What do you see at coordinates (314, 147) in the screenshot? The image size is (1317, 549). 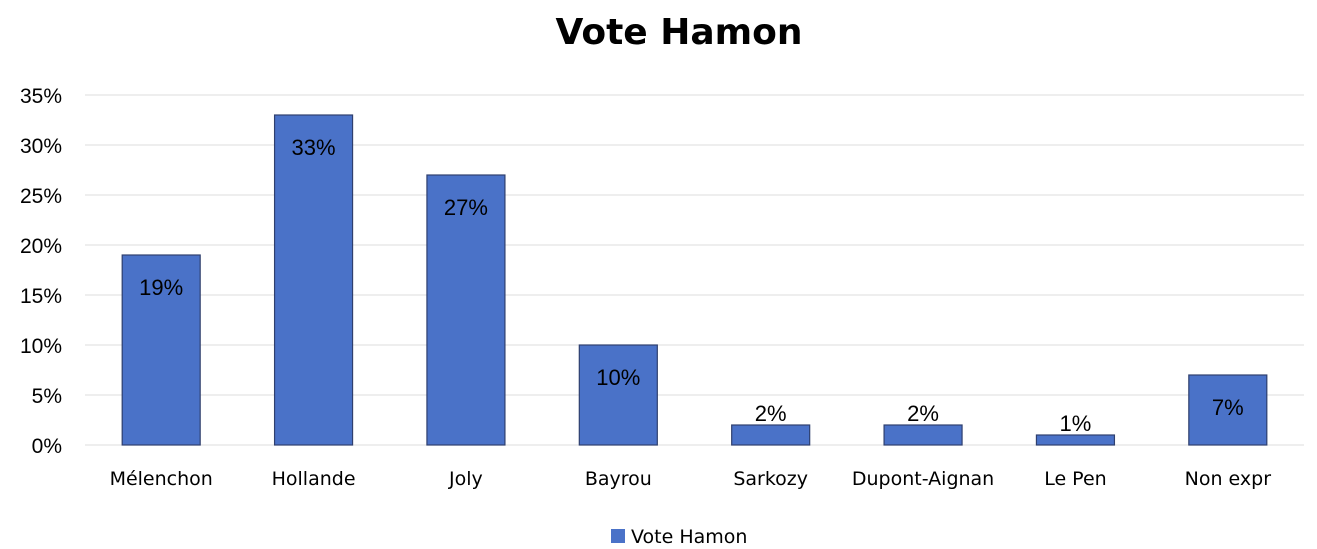 I see `data-label: 33%` at bounding box center [314, 147].